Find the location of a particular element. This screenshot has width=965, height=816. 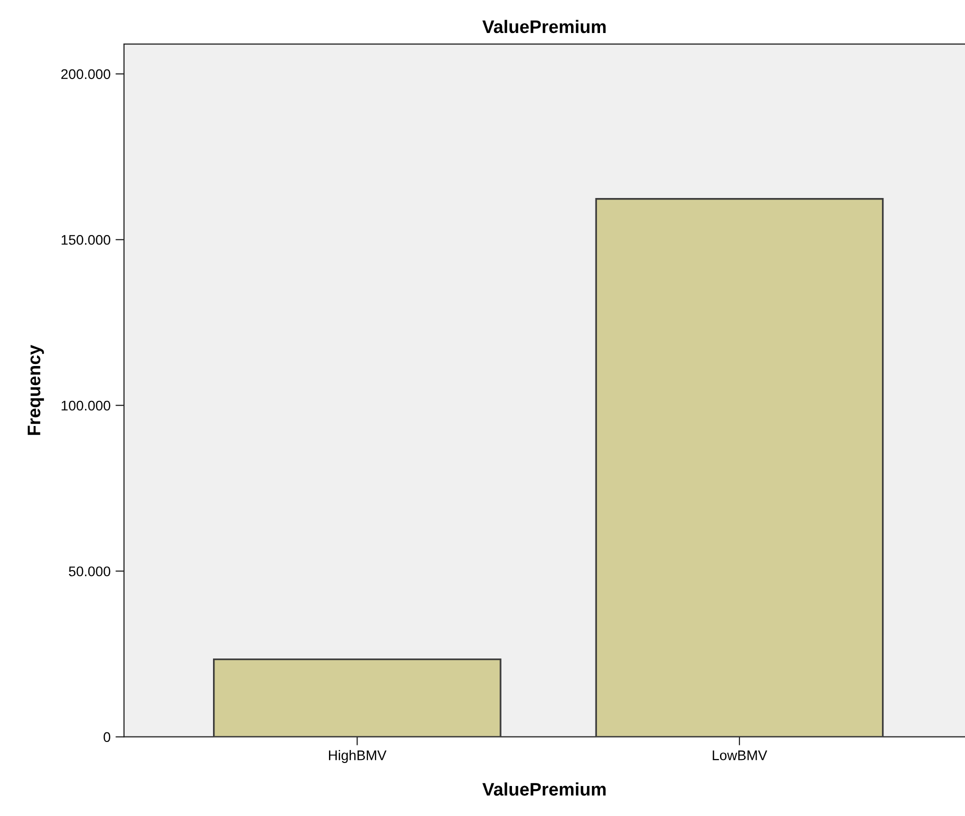

y-tick-label: 200.000 is located at coordinates (85, 74).